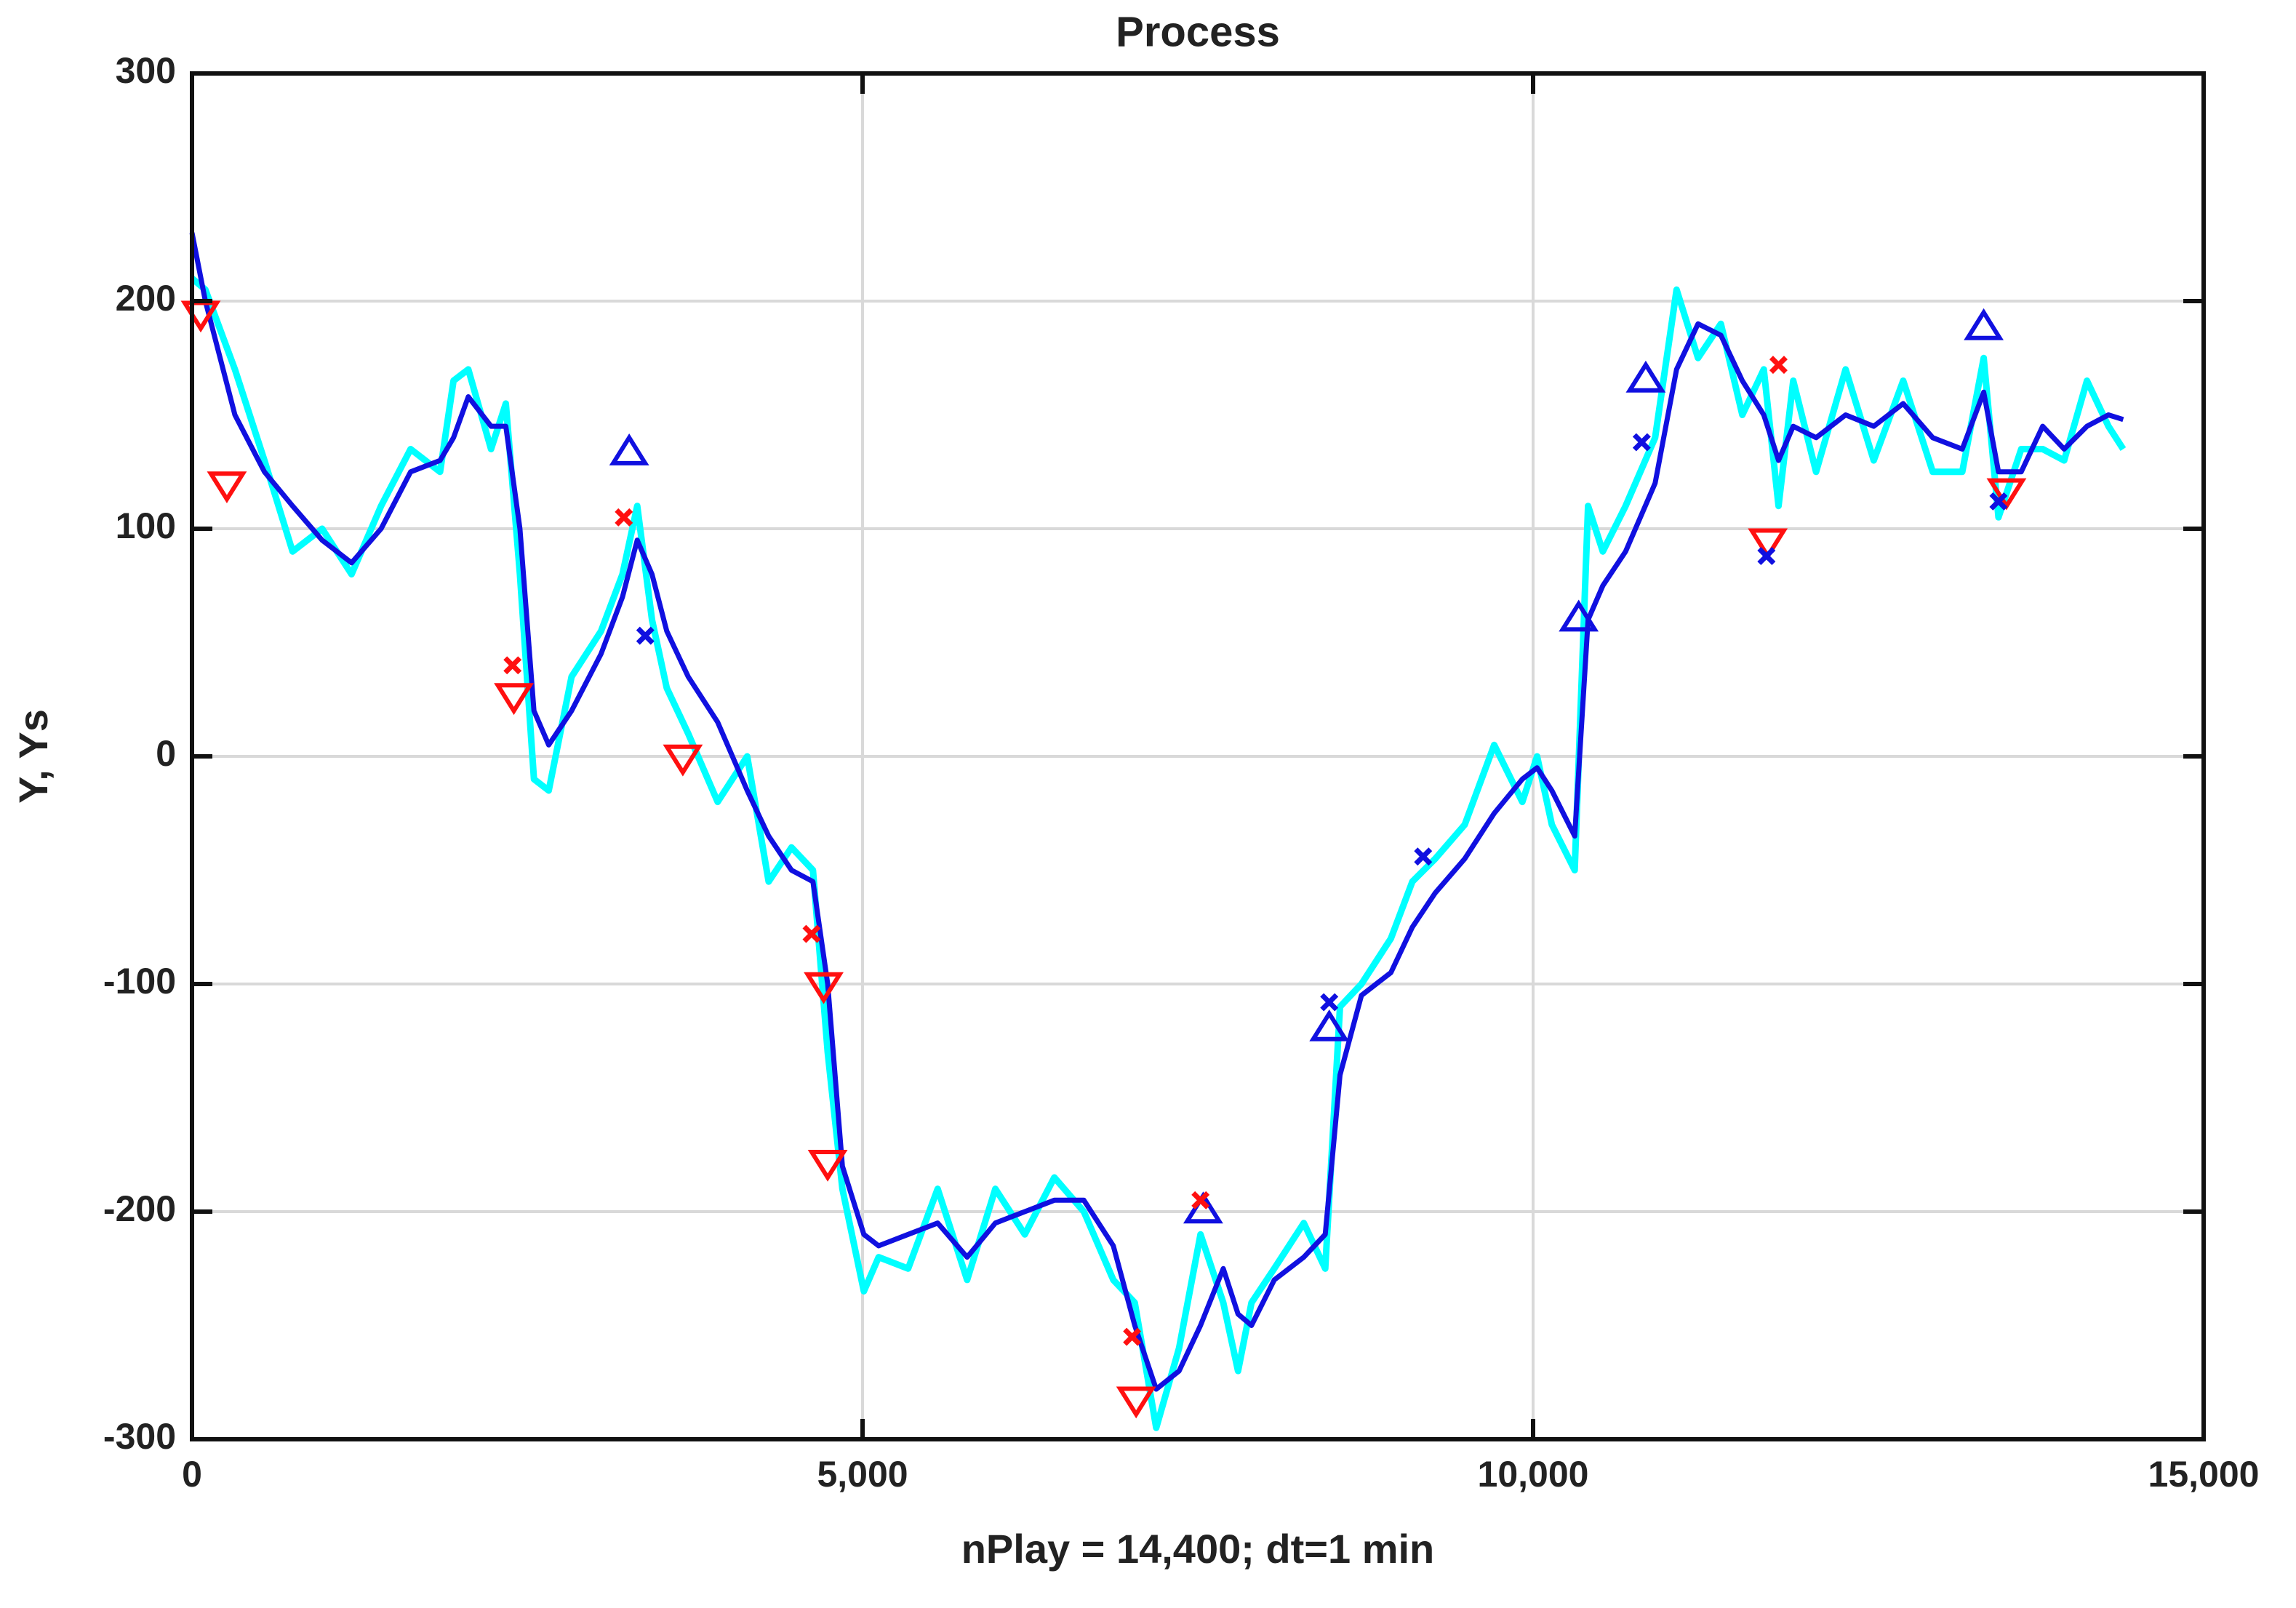 The height and width of the screenshot is (1608, 2296). I want to click on x-tick-label: 0, so click(192, 1474).